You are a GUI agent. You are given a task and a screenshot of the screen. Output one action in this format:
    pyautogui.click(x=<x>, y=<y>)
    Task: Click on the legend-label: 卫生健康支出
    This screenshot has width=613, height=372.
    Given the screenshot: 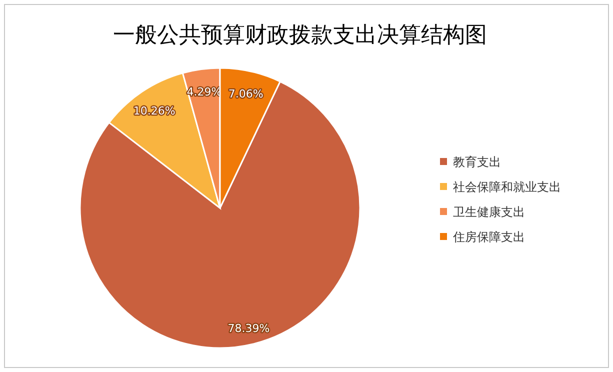 What is the action you would take?
    pyautogui.click(x=489, y=212)
    